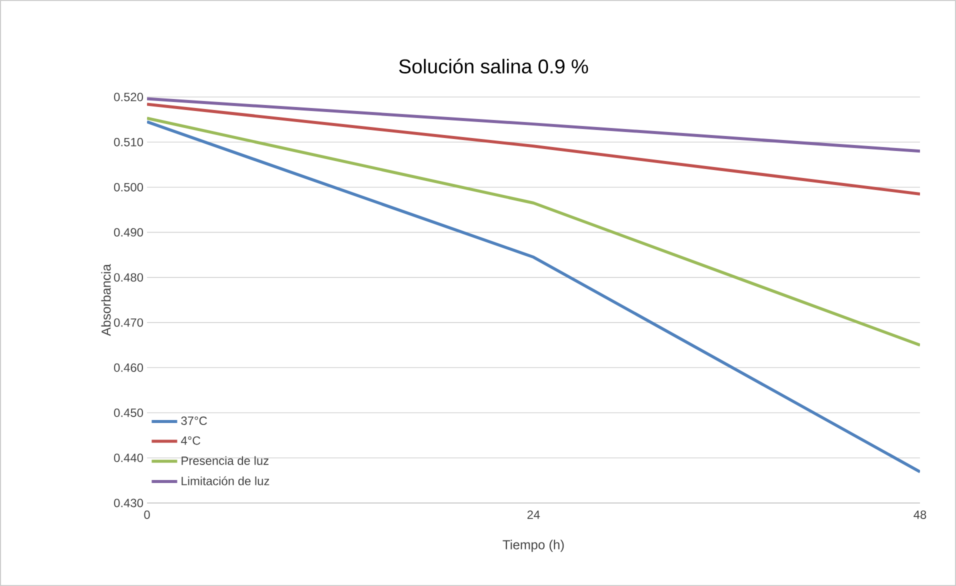 The width and height of the screenshot is (956, 586). I want to click on y-tick-label: 0.510, so click(129, 142).